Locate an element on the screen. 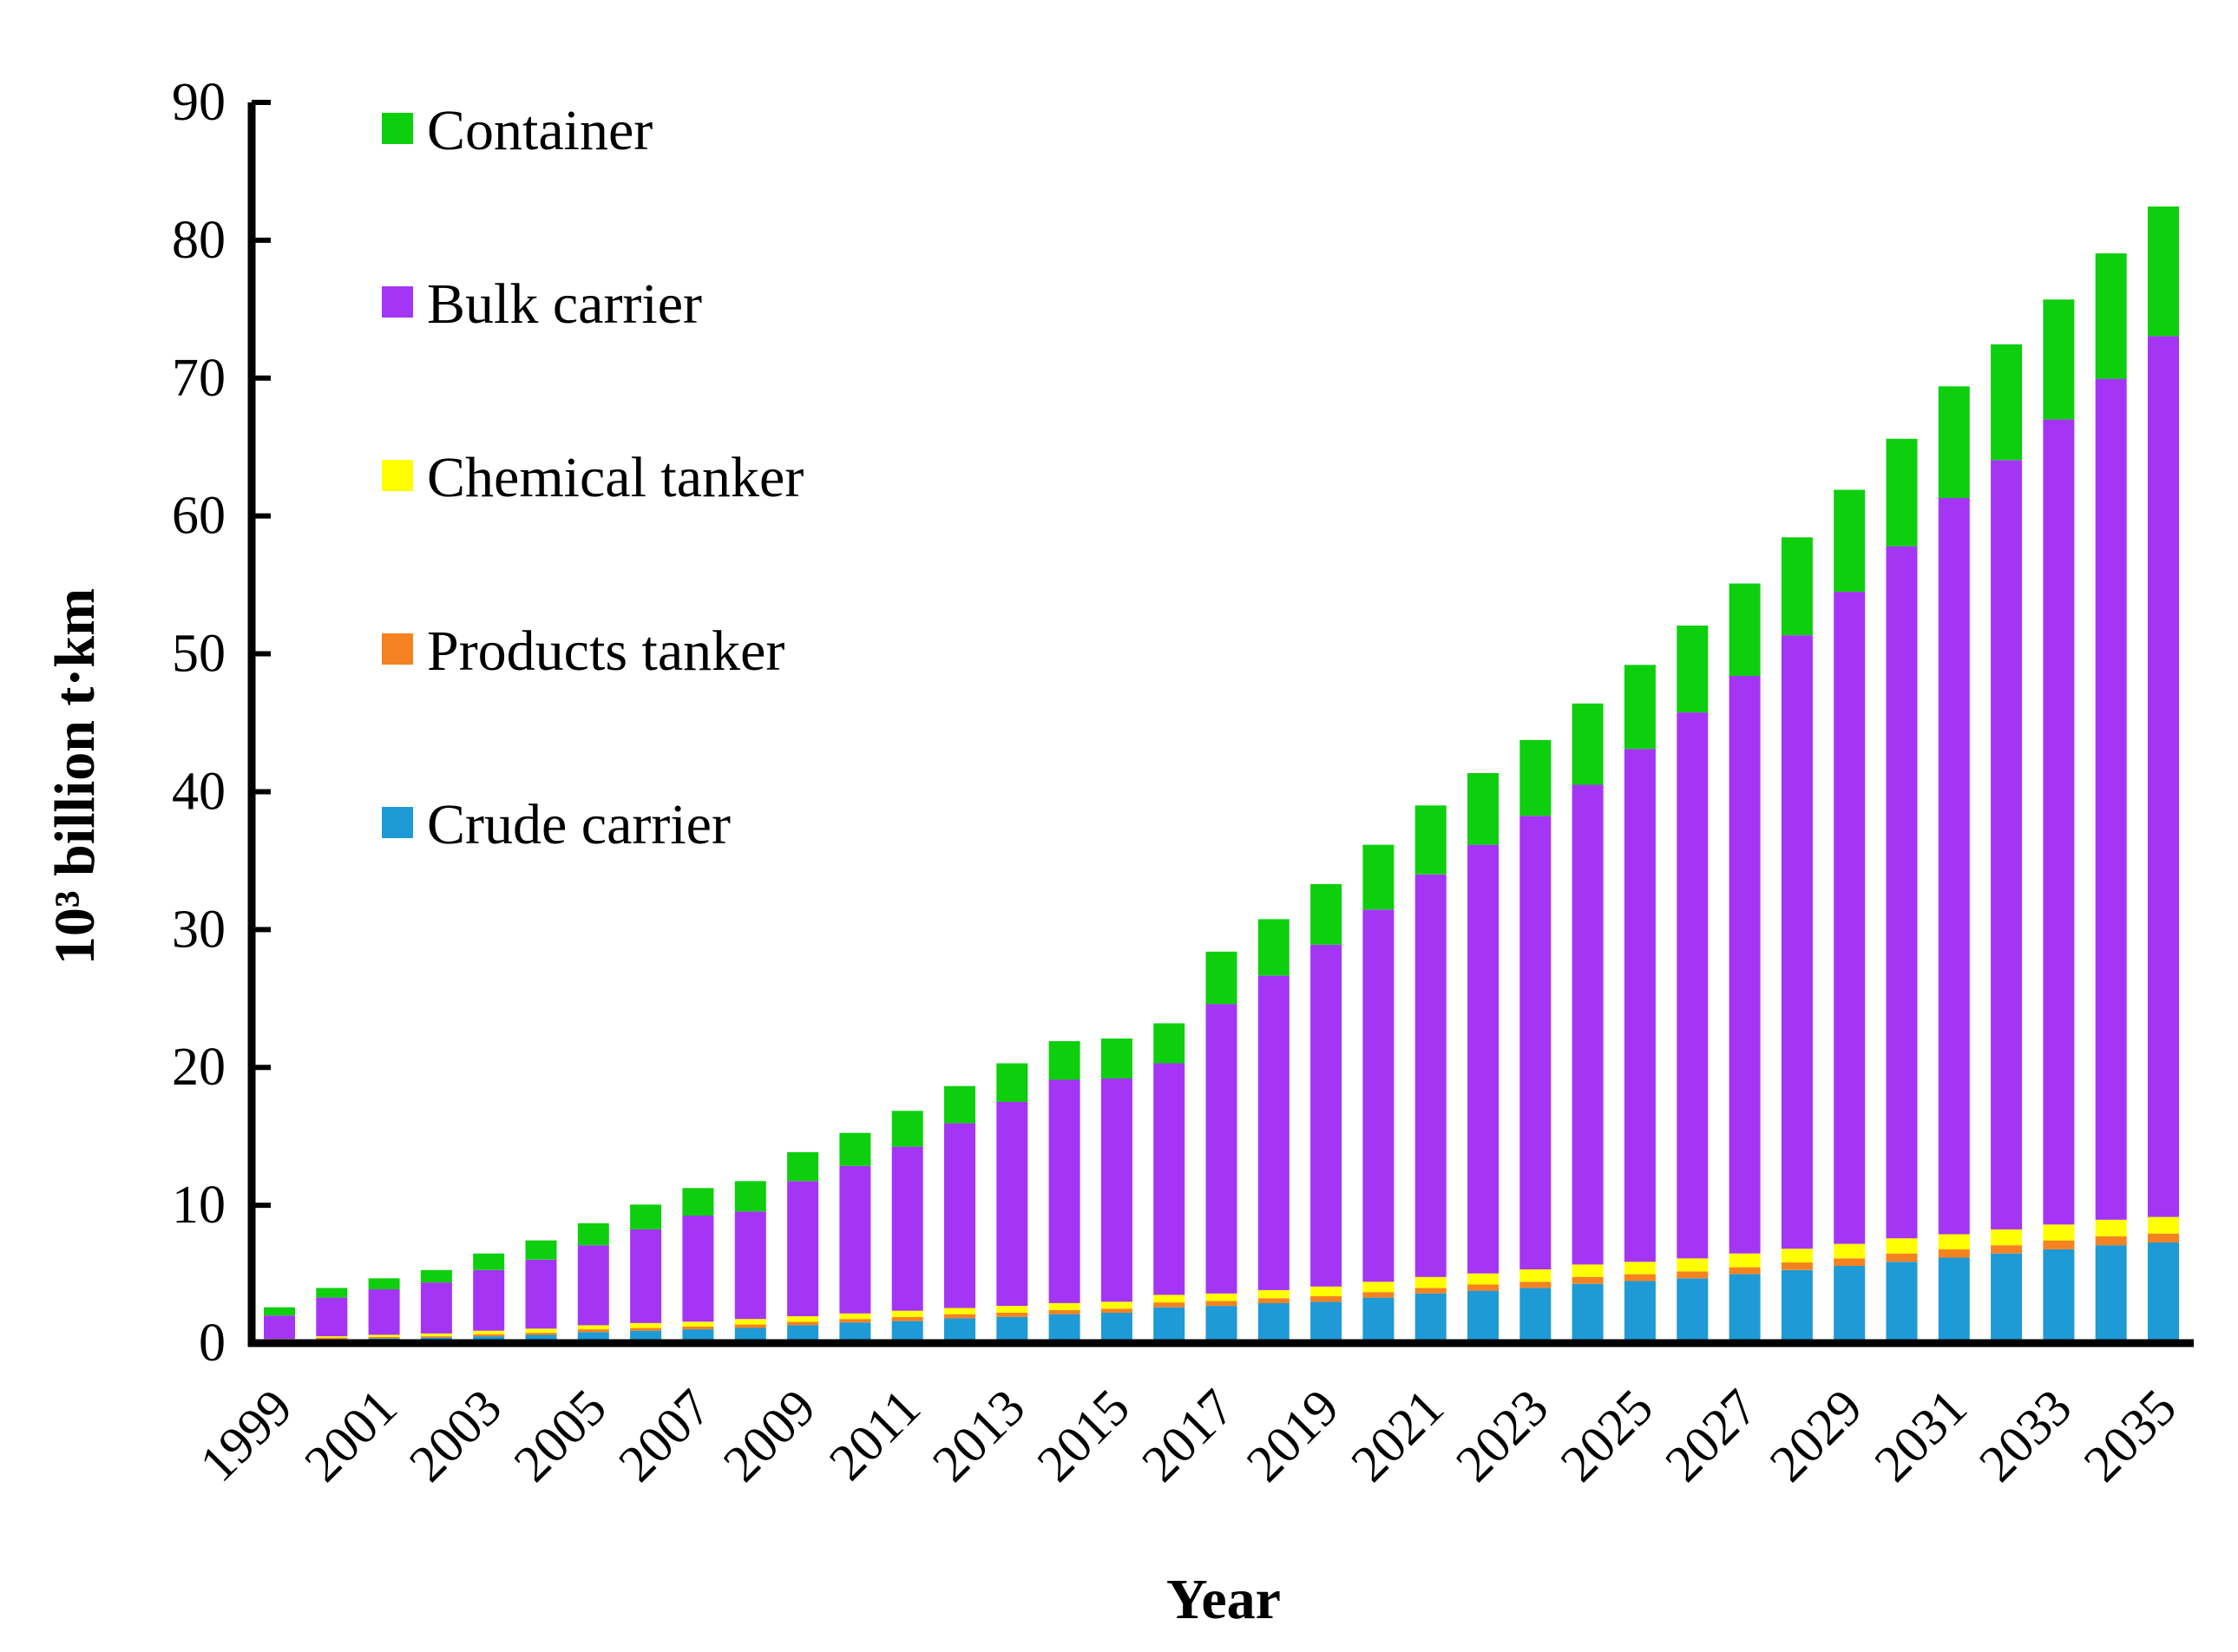 The image size is (2238, 1652). bar-bulk-carrier-2006 is located at coordinates (646, 1276).